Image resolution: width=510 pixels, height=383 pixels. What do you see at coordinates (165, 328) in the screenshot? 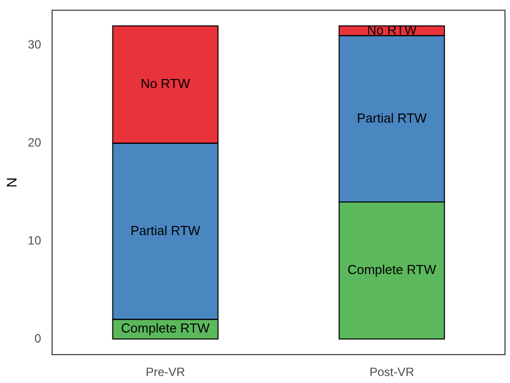
I see `series-label: Complete RTW` at bounding box center [165, 328].